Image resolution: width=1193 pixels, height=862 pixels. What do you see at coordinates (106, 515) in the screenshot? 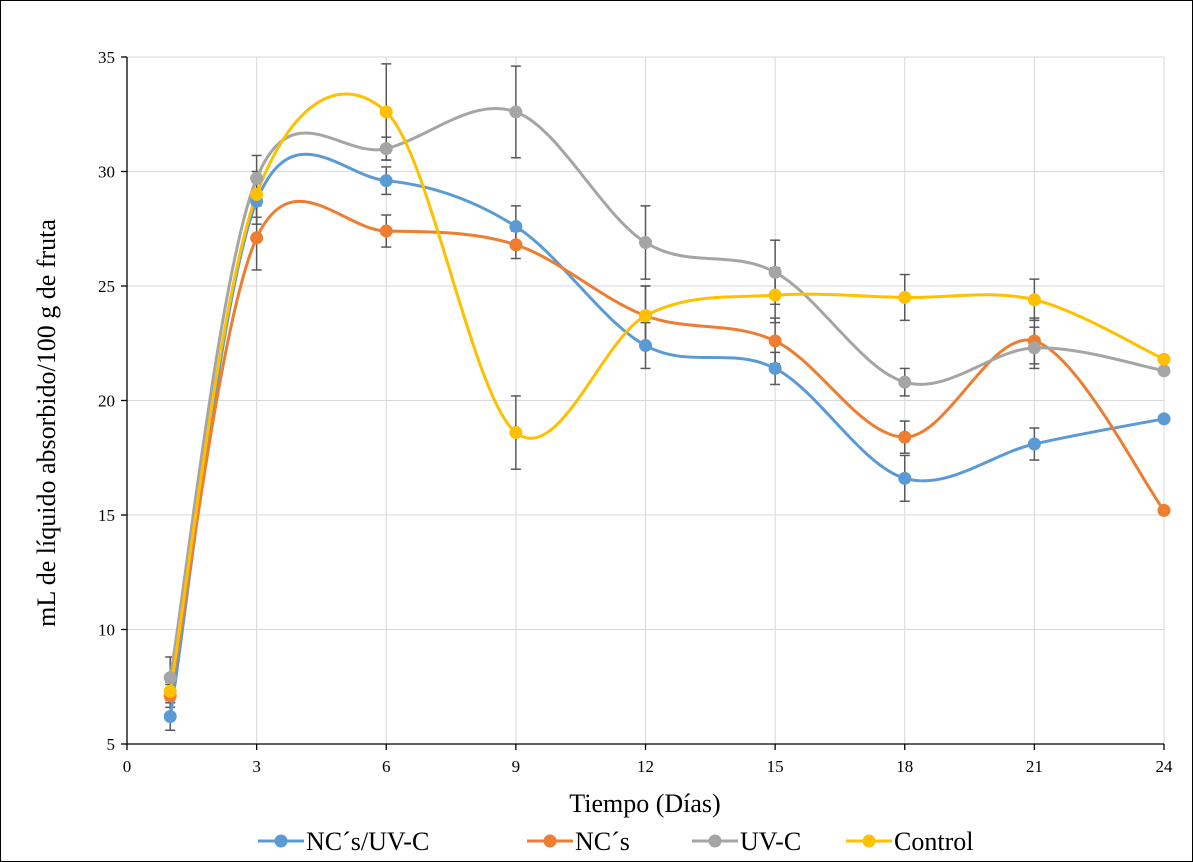
I see `y-tick-label: 15` at bounding box center [106, 515].